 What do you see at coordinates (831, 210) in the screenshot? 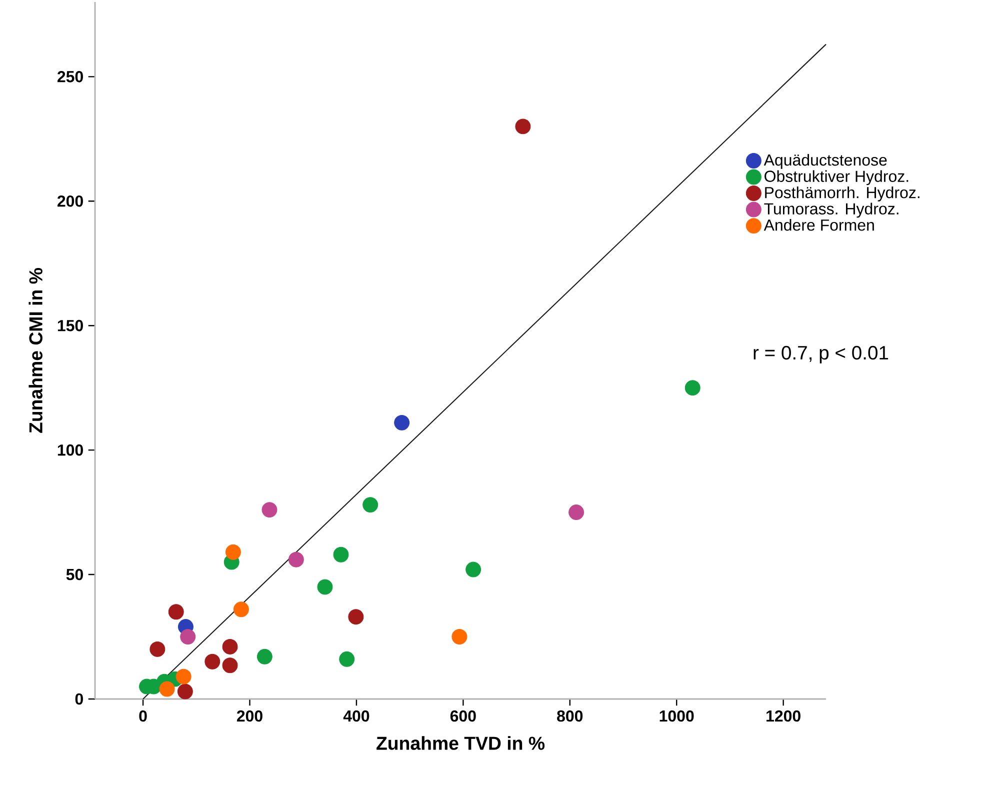
I see `legend-label: Tumorass. Hydroz.` at bounding box center [831, 210].